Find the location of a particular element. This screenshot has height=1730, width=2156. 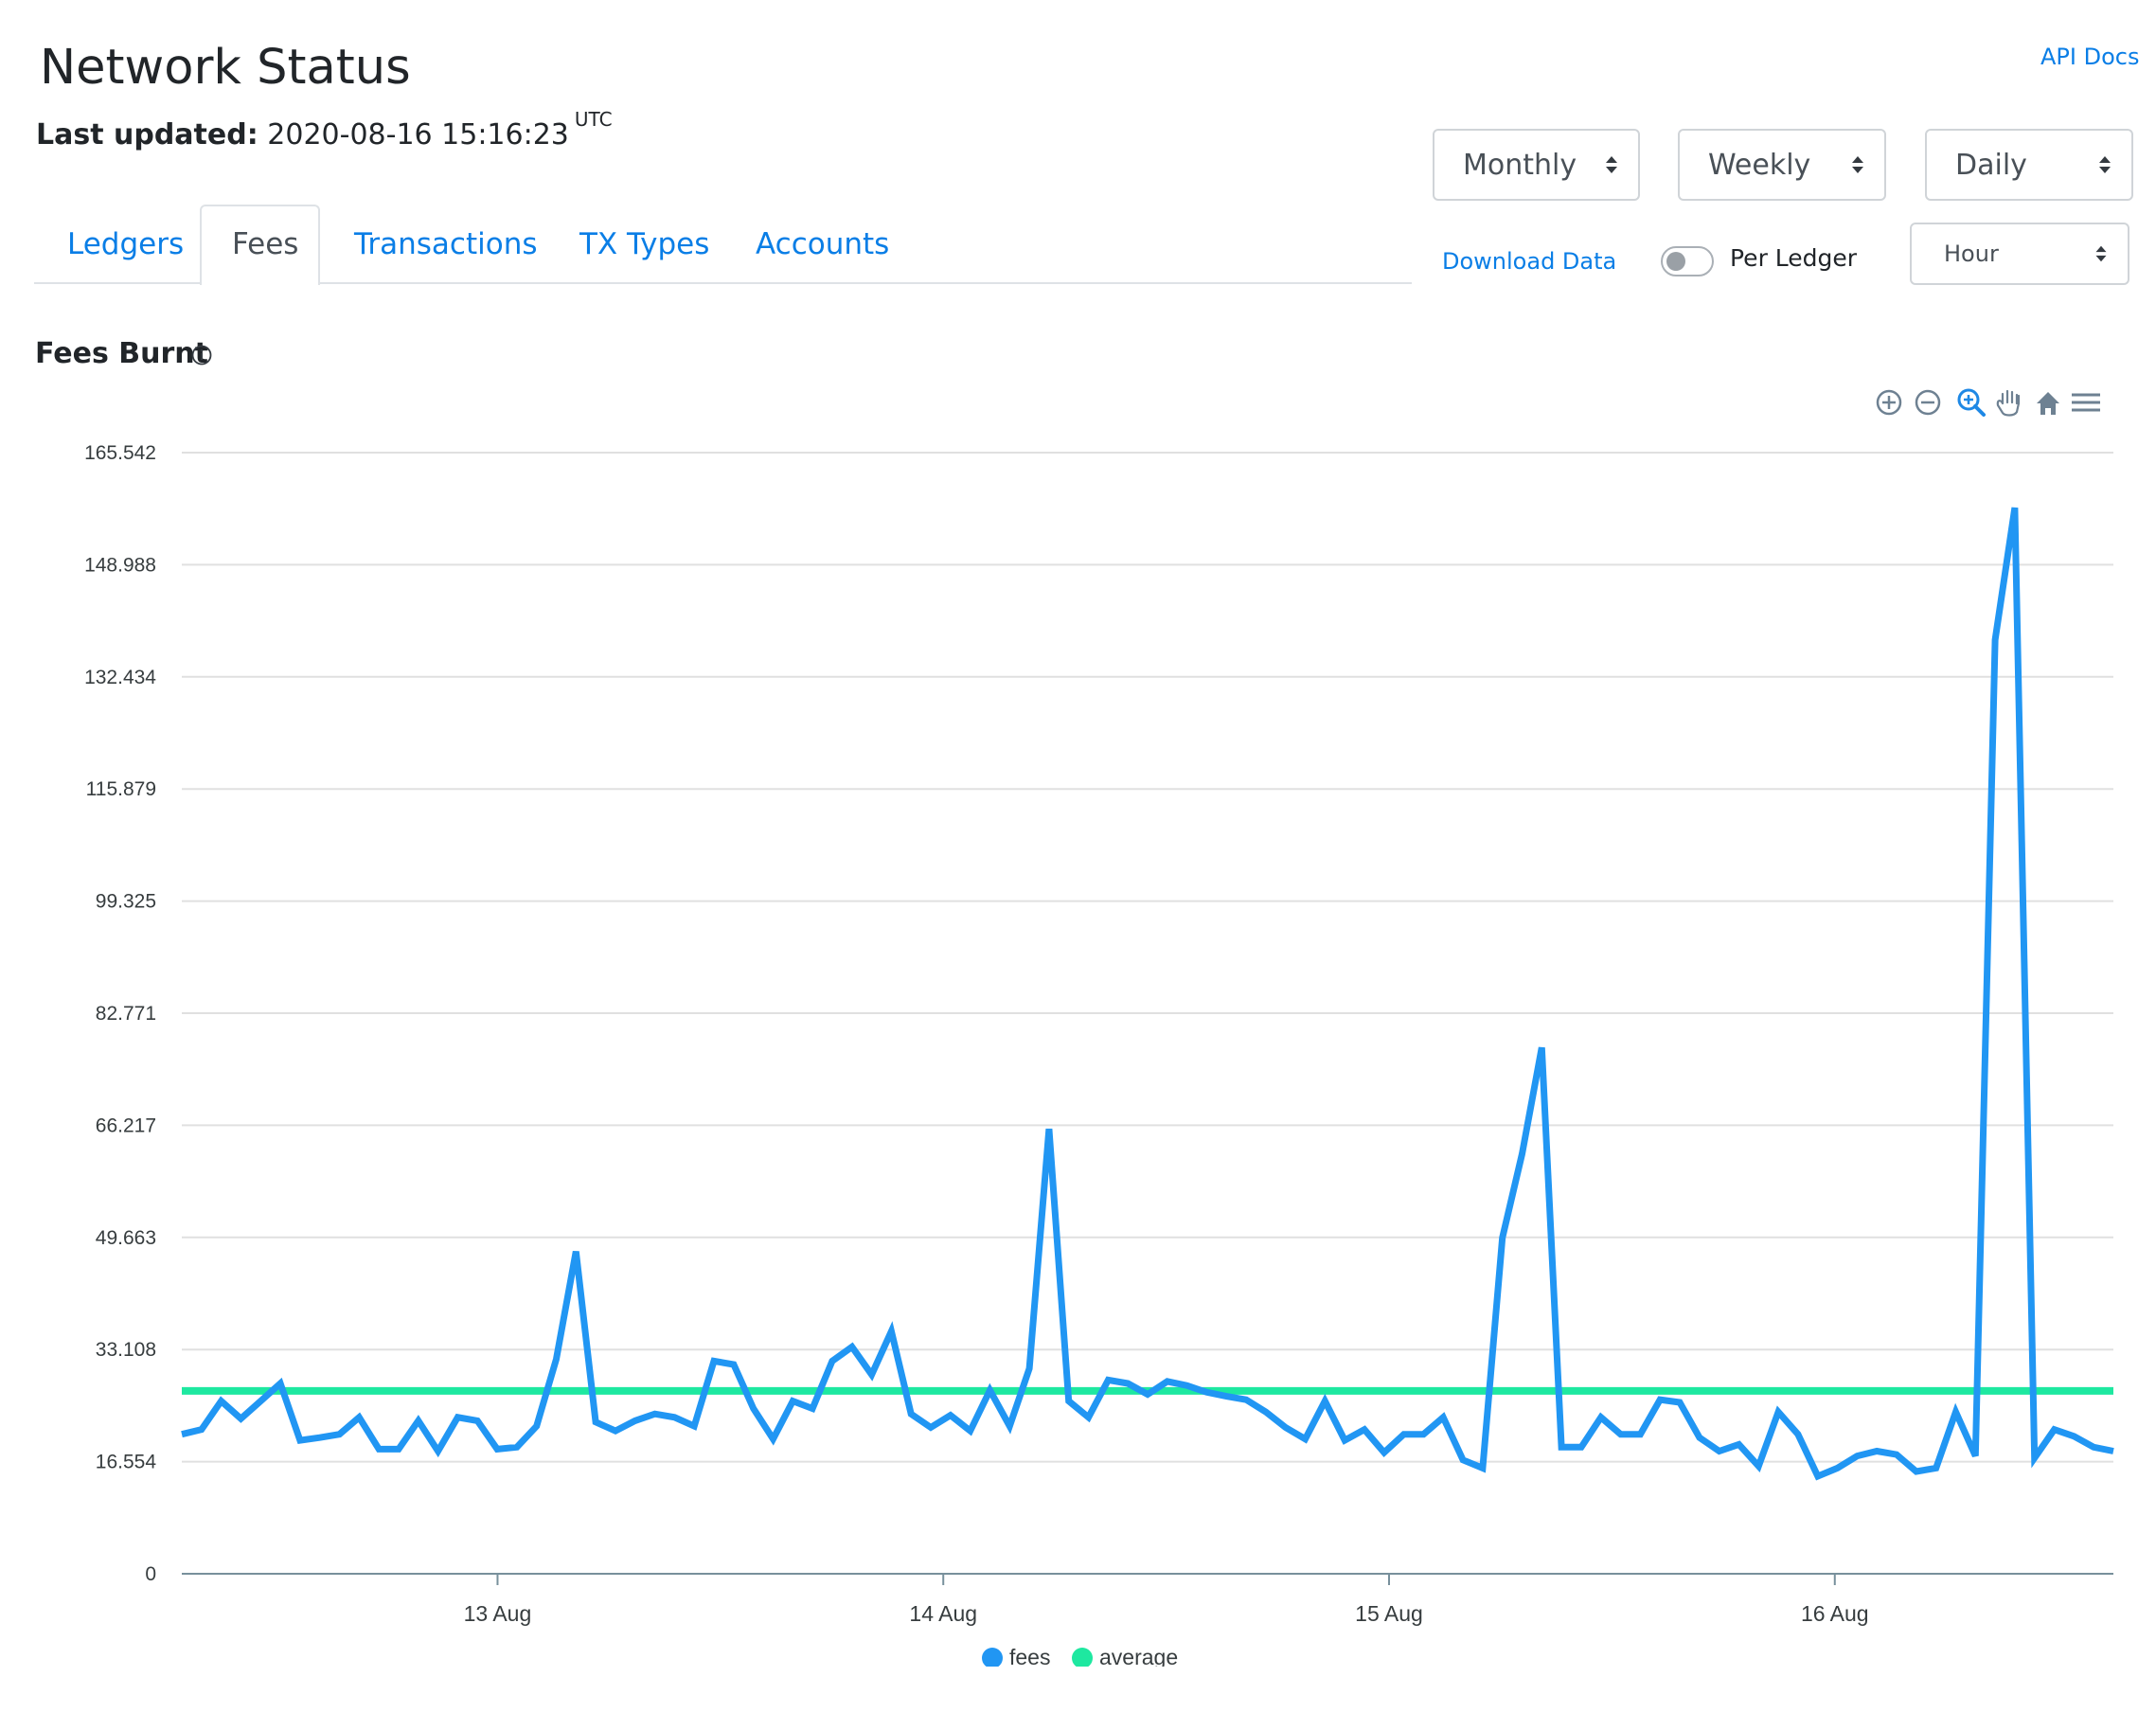

section-title: Fees Burnt is located at coordinates (121, 353).